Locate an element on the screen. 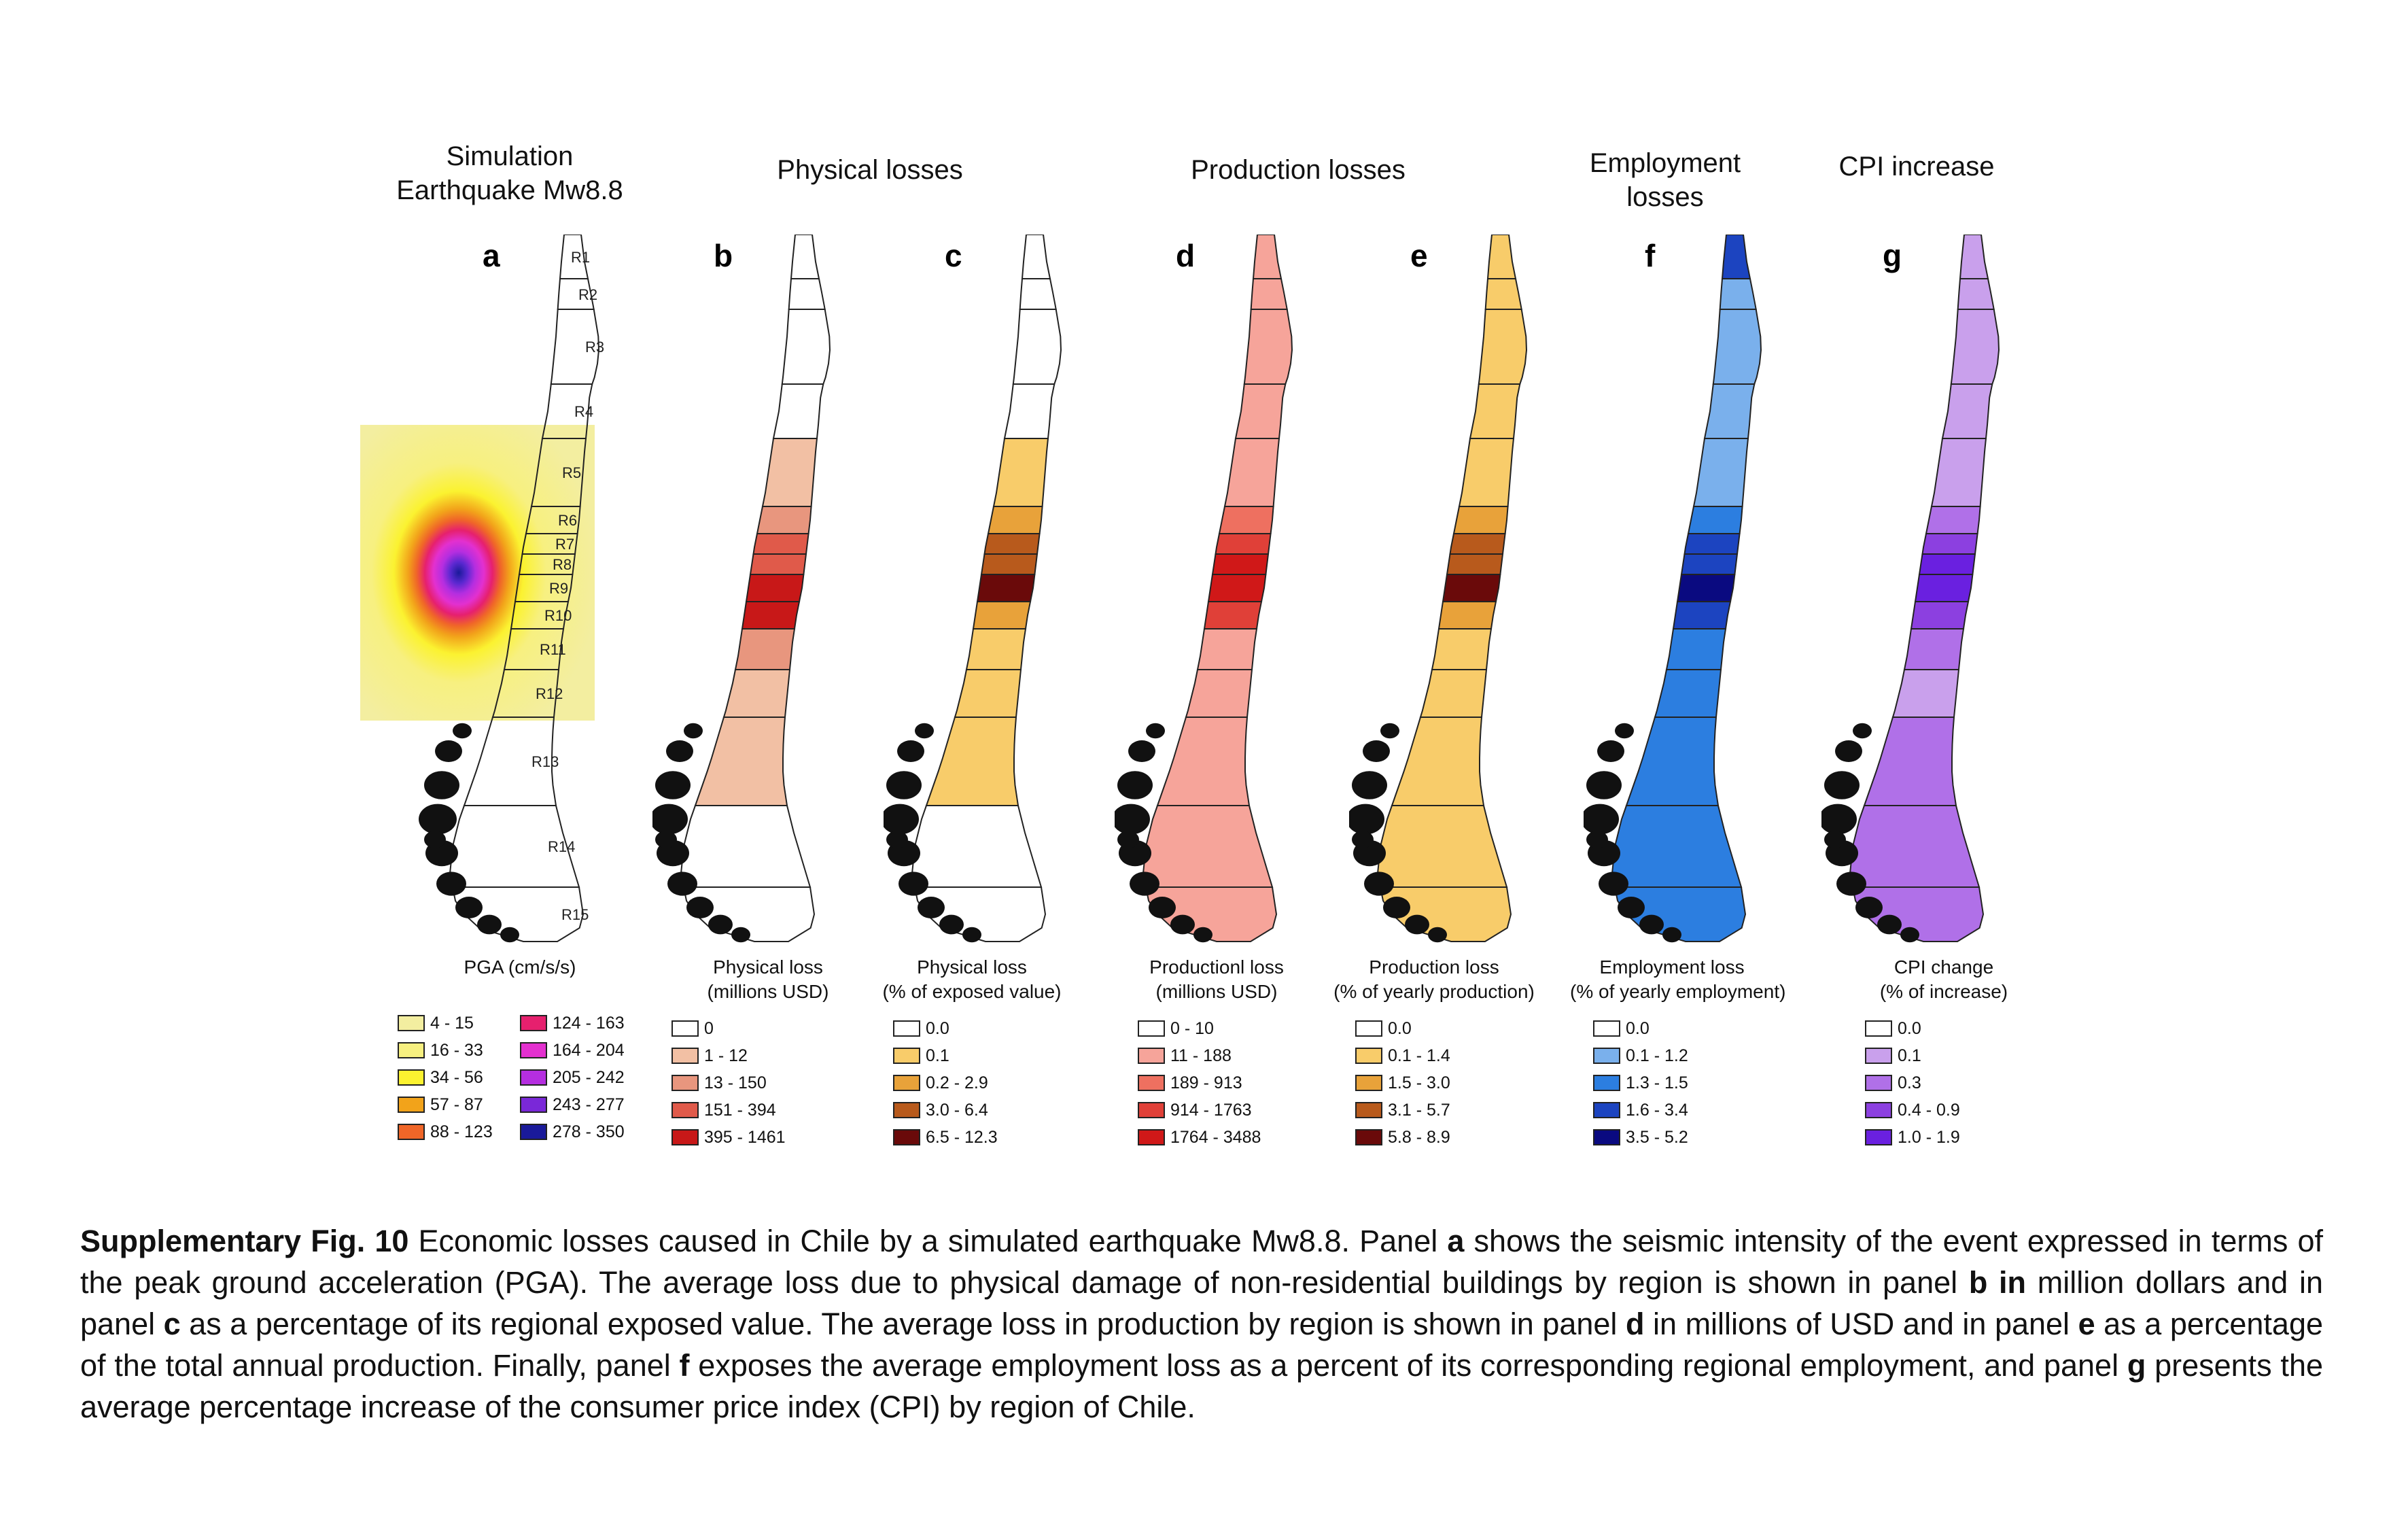 The image size is (2408, 1518). legend-item: 16 - 33 is located at coordinates (459, 1050).